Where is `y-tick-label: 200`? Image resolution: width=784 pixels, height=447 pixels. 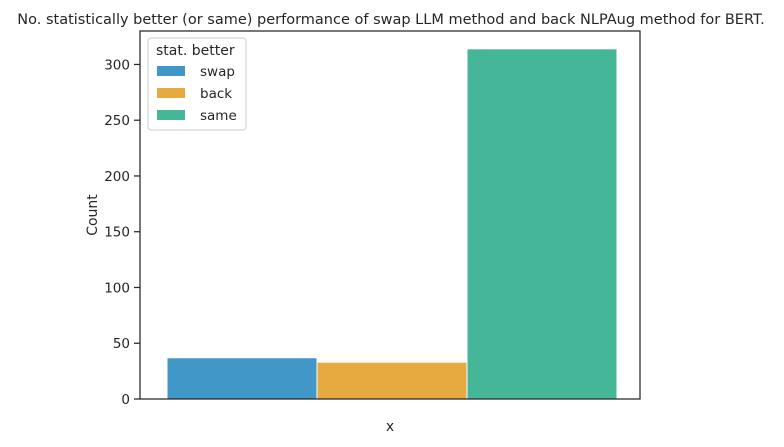 y-tick-label: 200 is located at coordinates (117, 177).